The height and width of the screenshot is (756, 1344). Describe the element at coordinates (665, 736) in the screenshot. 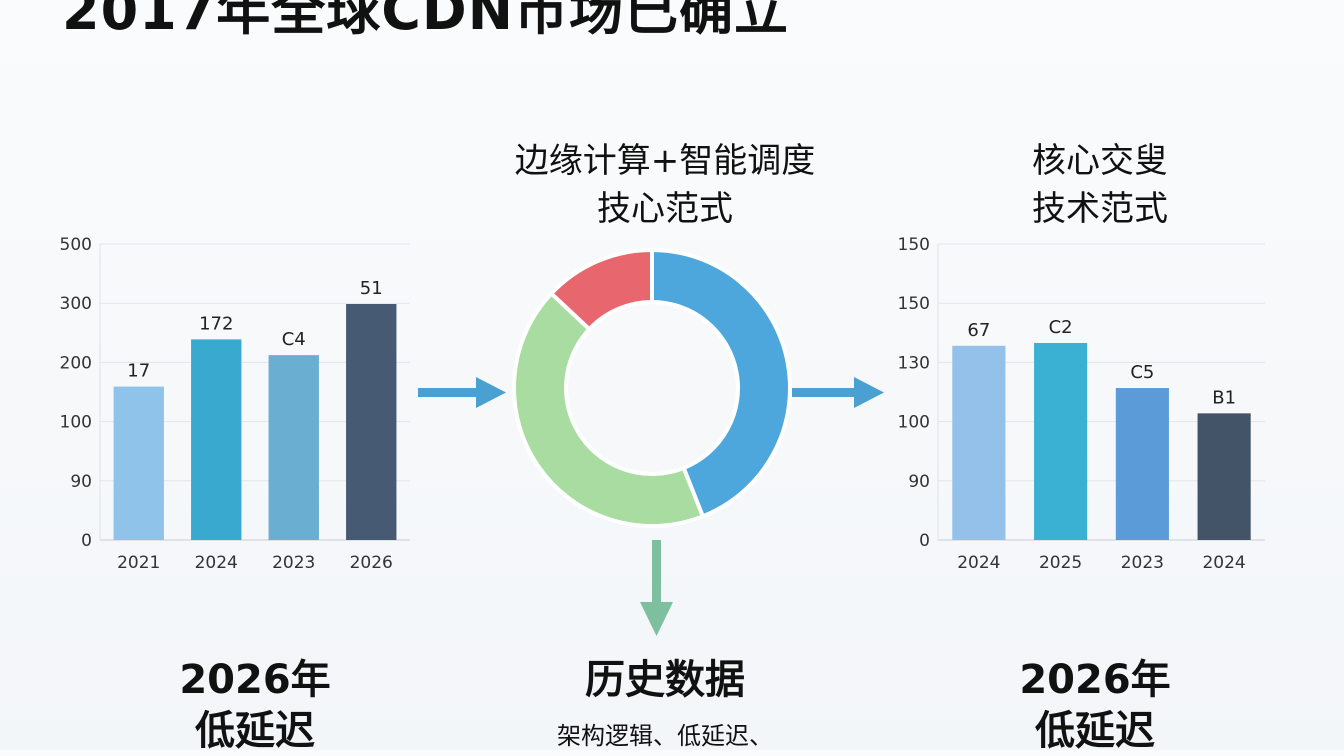

I see `center-footer-sub: 架构逻辑、低延迟、` at that location.